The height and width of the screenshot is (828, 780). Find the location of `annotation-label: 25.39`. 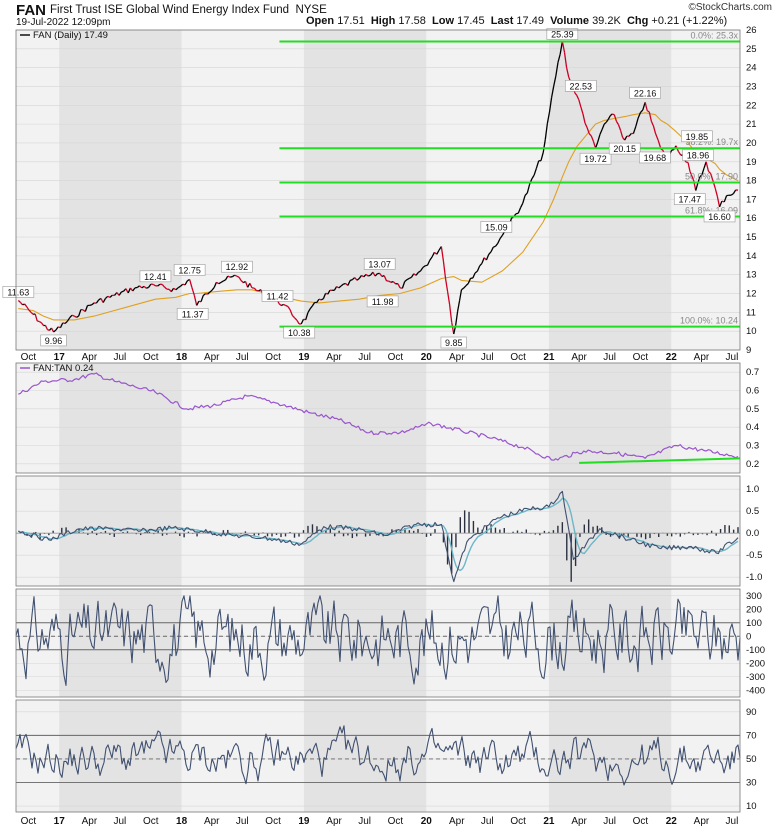

annotation-label: 25.39 is located at coordinates (562, 34).